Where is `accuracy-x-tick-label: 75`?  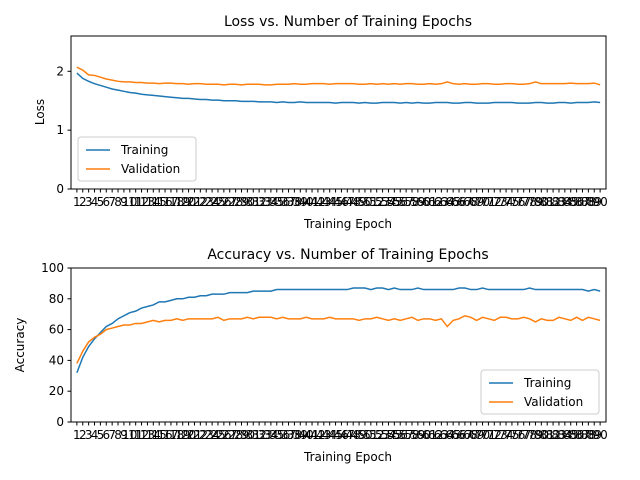
accuracy-x-tick-label: 75 is located at coordinates (511, 435).